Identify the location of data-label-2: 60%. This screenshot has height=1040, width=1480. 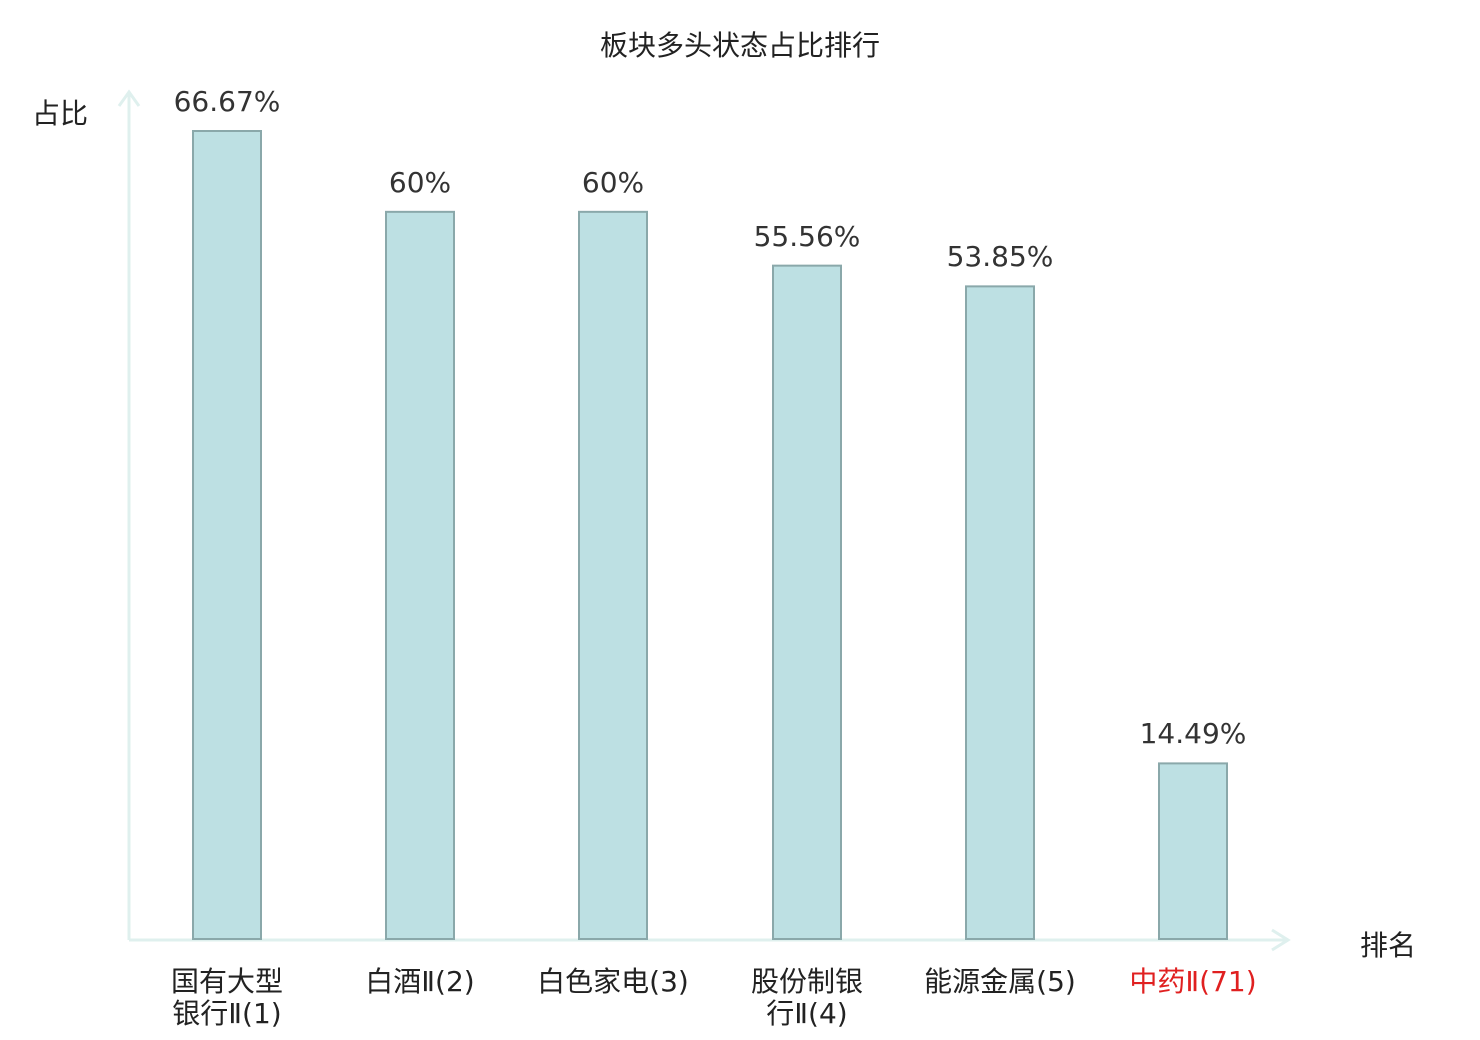
(420, 182).